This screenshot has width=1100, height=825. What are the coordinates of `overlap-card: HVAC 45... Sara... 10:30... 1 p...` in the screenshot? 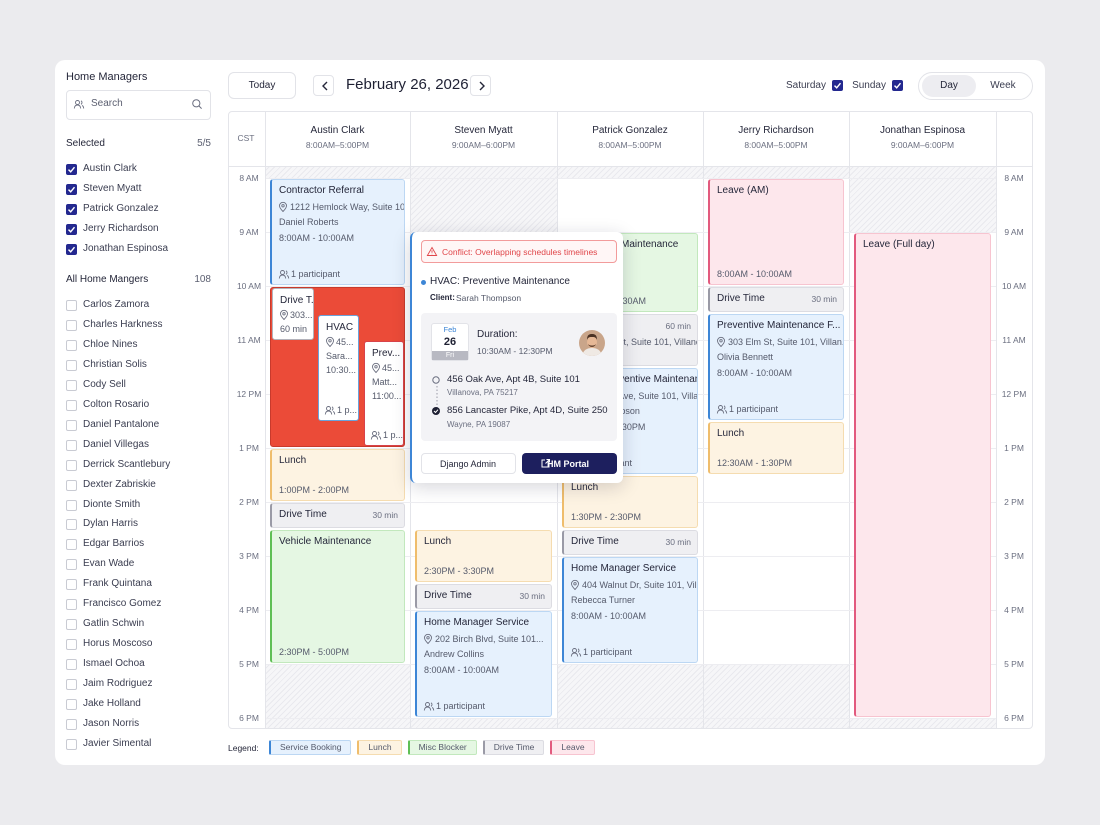 It's located at (338, 368).